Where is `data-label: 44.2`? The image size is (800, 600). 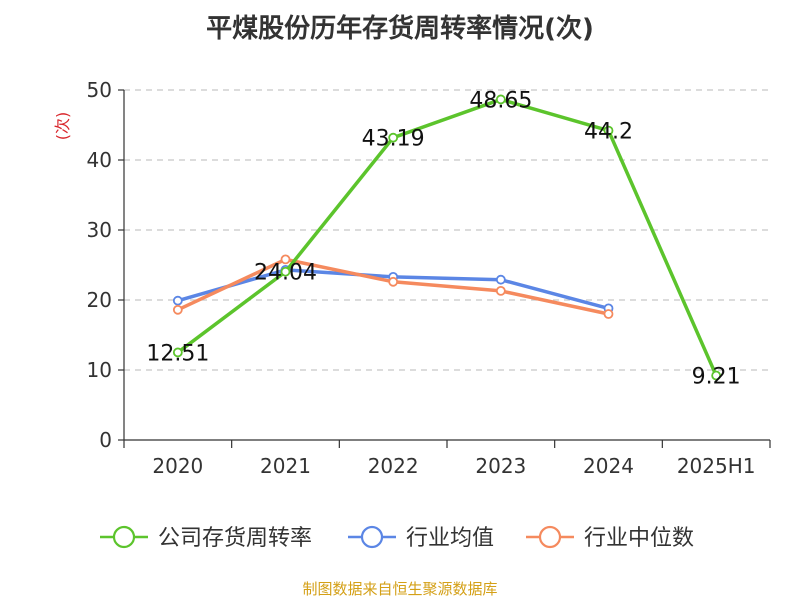
data-label: 44.2 is located at coordinates (608, 132).